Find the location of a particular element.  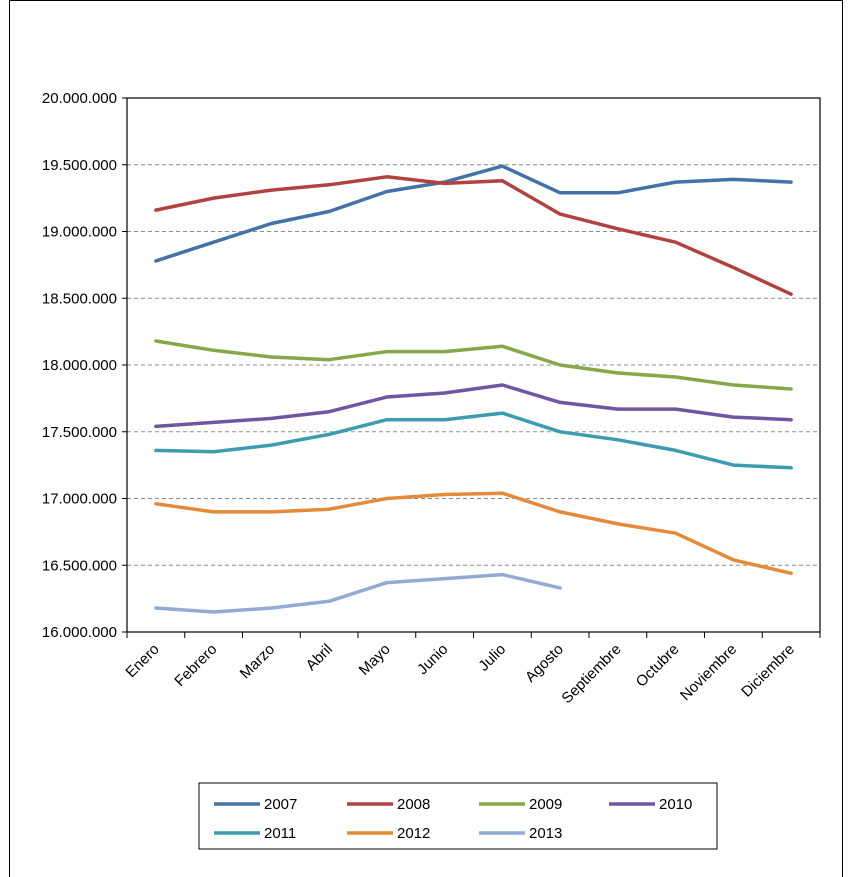

series-line-2008 is located at coordinates (473, 235).